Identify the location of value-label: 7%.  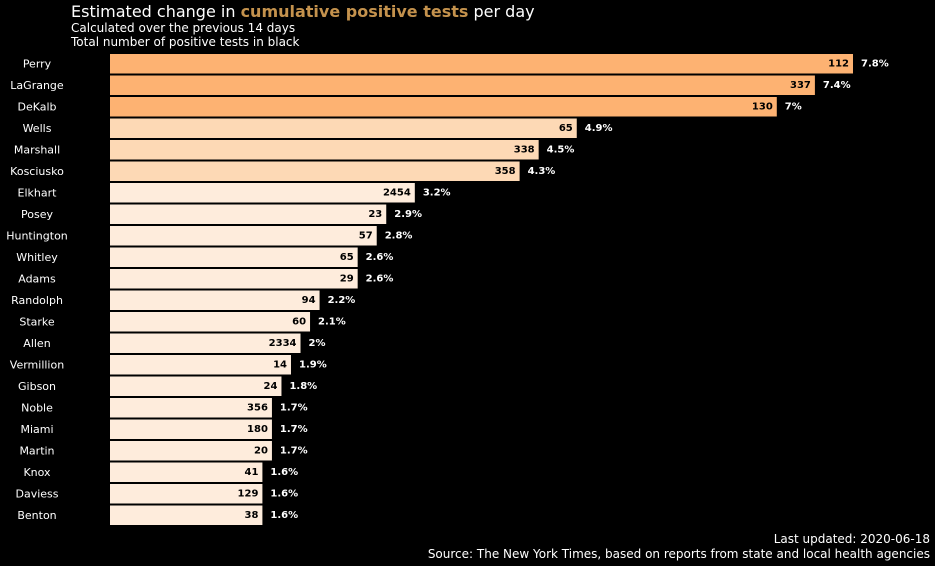
(793, 106).